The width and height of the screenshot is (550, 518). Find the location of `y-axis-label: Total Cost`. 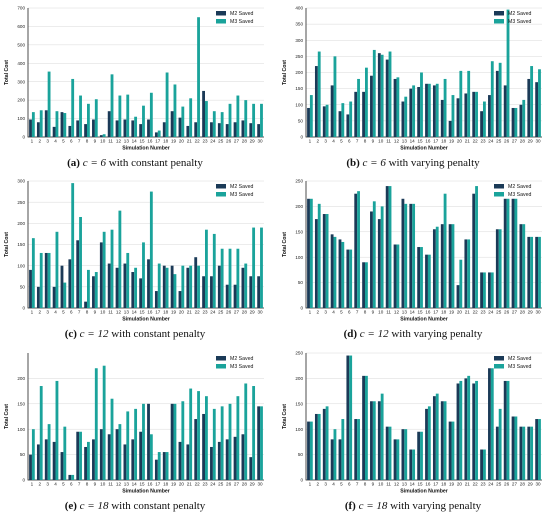

y-axis-label: Total Cost is located at coordinates (7, 244).